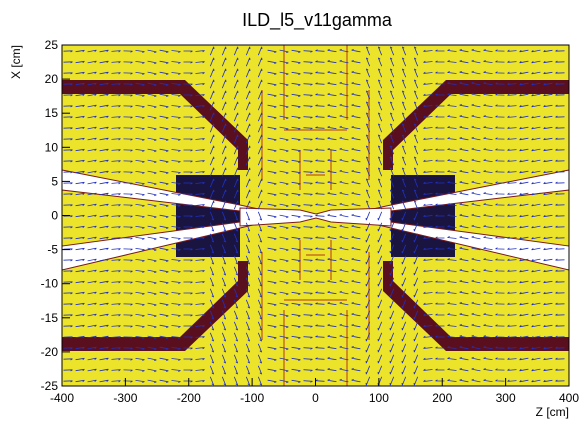 The width and height of the screenshot is (583, 426). I want to click on y-tick-label: -25, so click(50, 386).